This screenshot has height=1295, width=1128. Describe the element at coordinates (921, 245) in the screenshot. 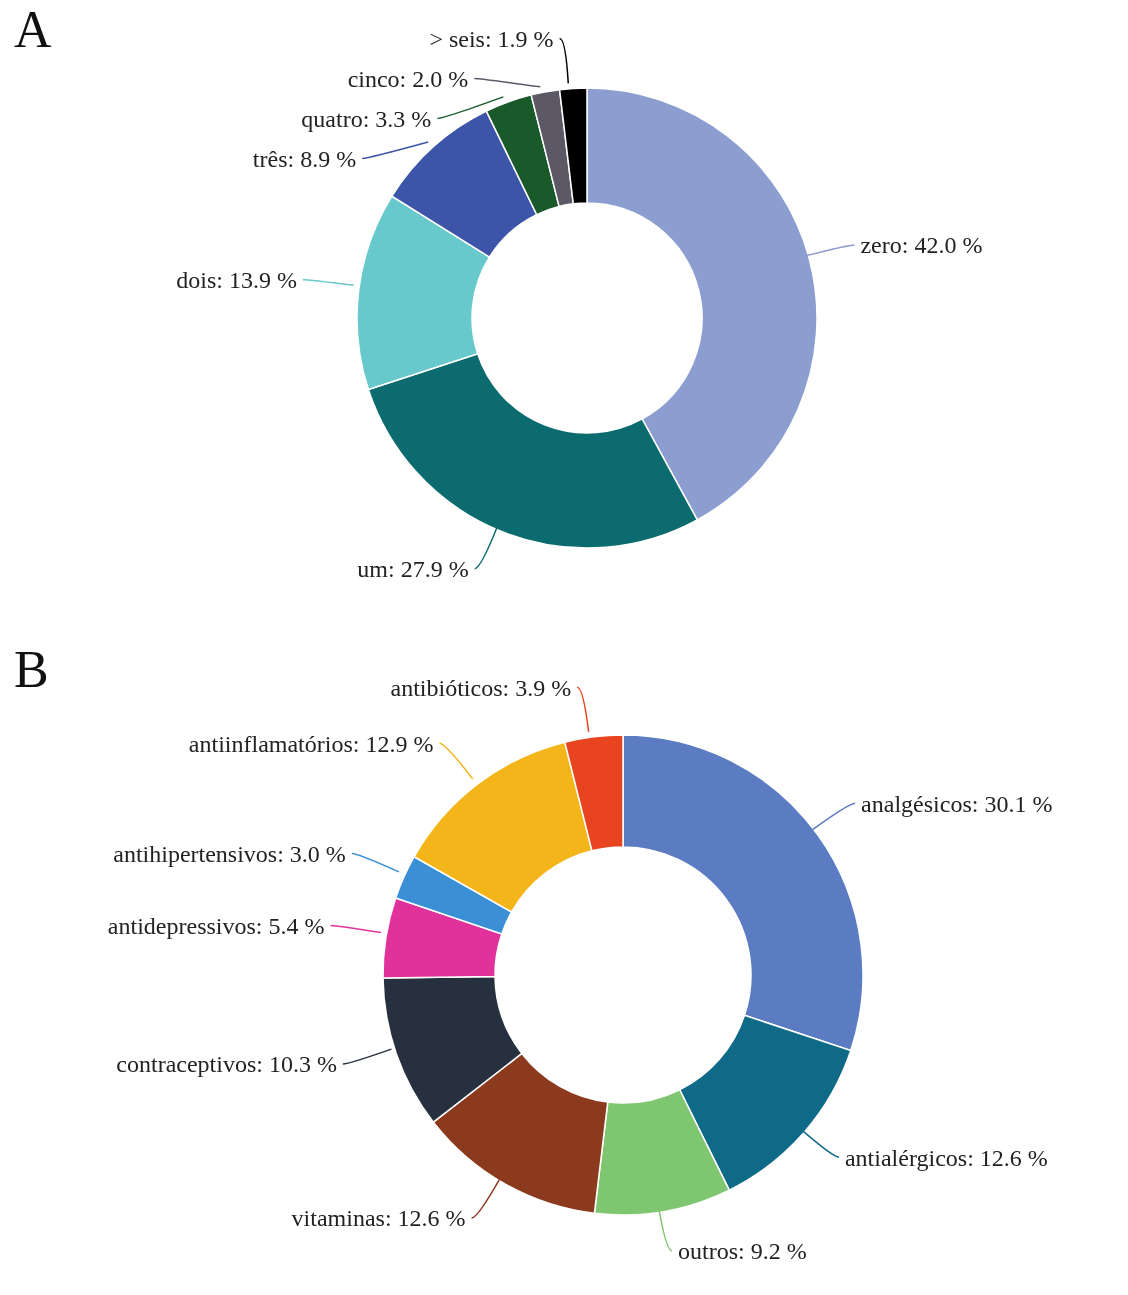

I see `slice-label: zero: 42.0 %` at that location.